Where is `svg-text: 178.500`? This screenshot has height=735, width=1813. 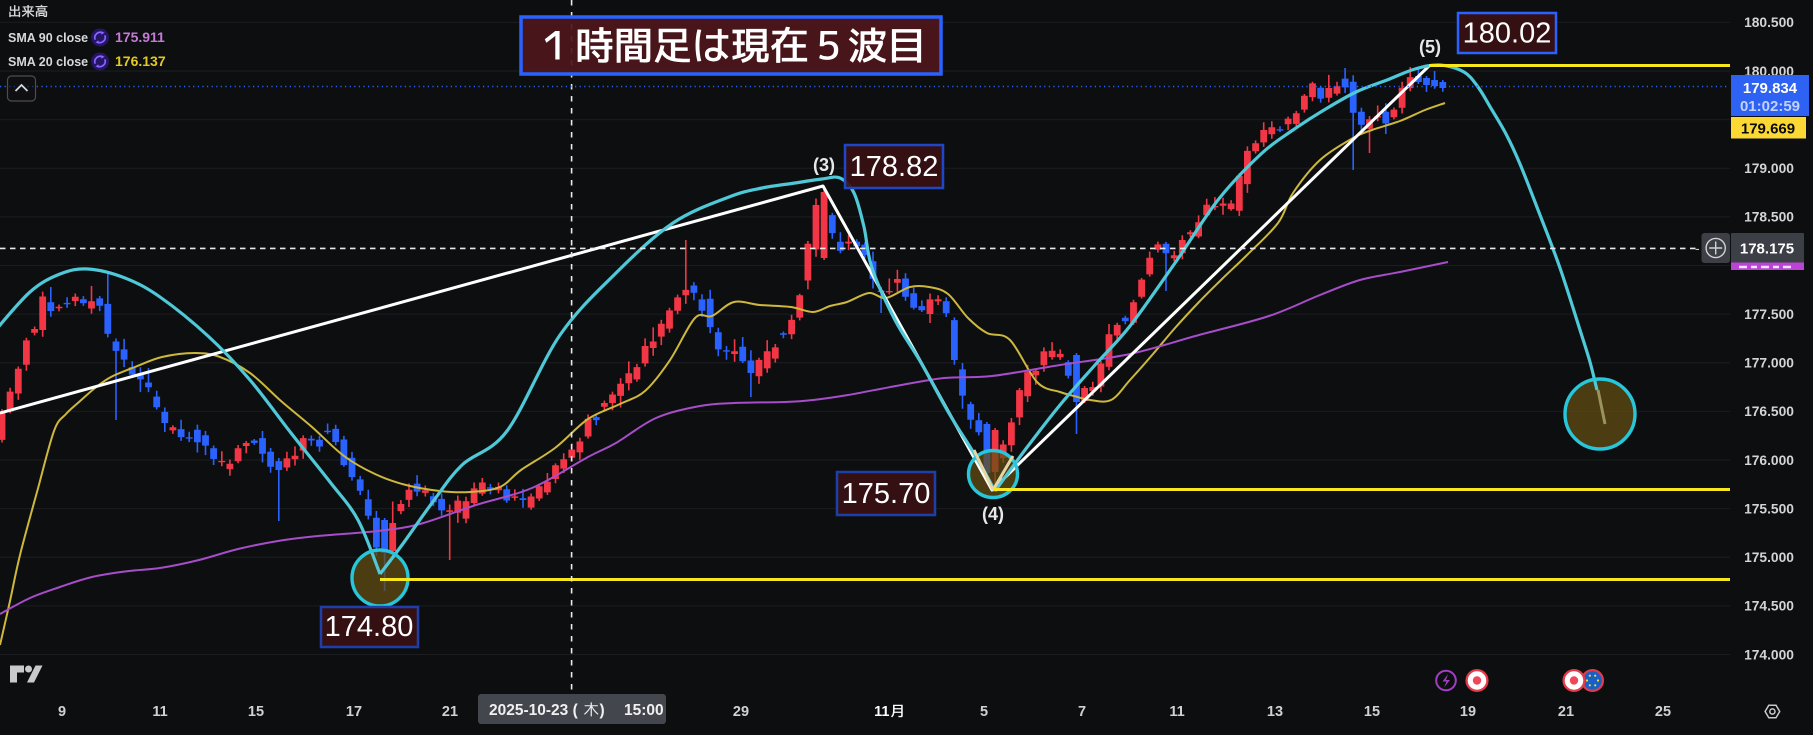
svg-text: 178.500 is located at coordinates (1769, 217).